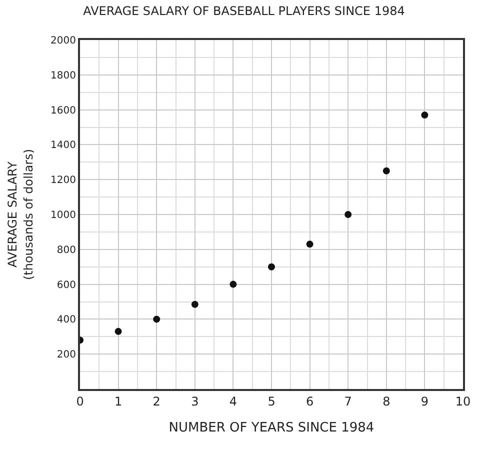  I want to click on y-tick-label: 1000, so click(63, 215).